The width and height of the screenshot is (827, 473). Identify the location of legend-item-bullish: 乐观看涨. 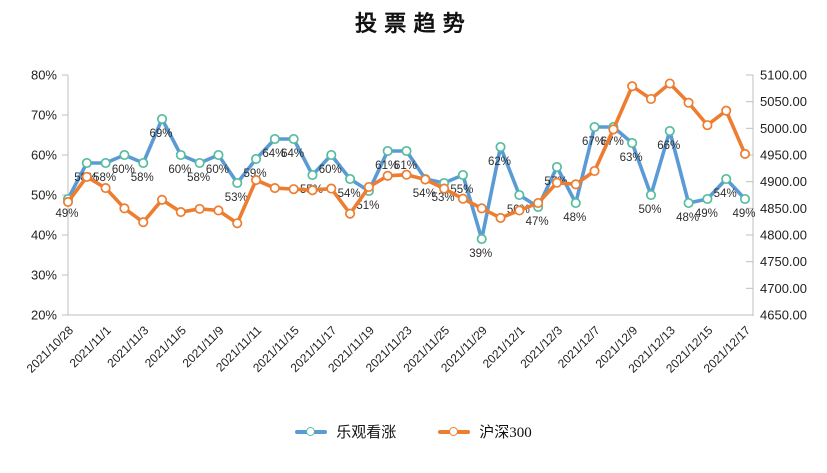
(345, 431).